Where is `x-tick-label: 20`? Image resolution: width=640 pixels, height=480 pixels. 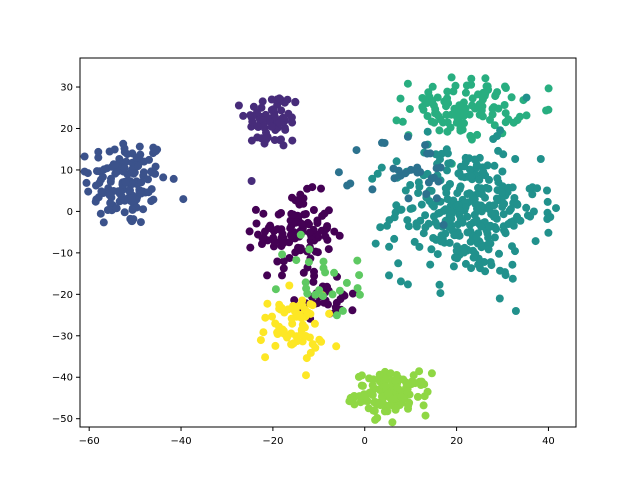 x-tick-label: 20 is located at coordinates (456, 441).